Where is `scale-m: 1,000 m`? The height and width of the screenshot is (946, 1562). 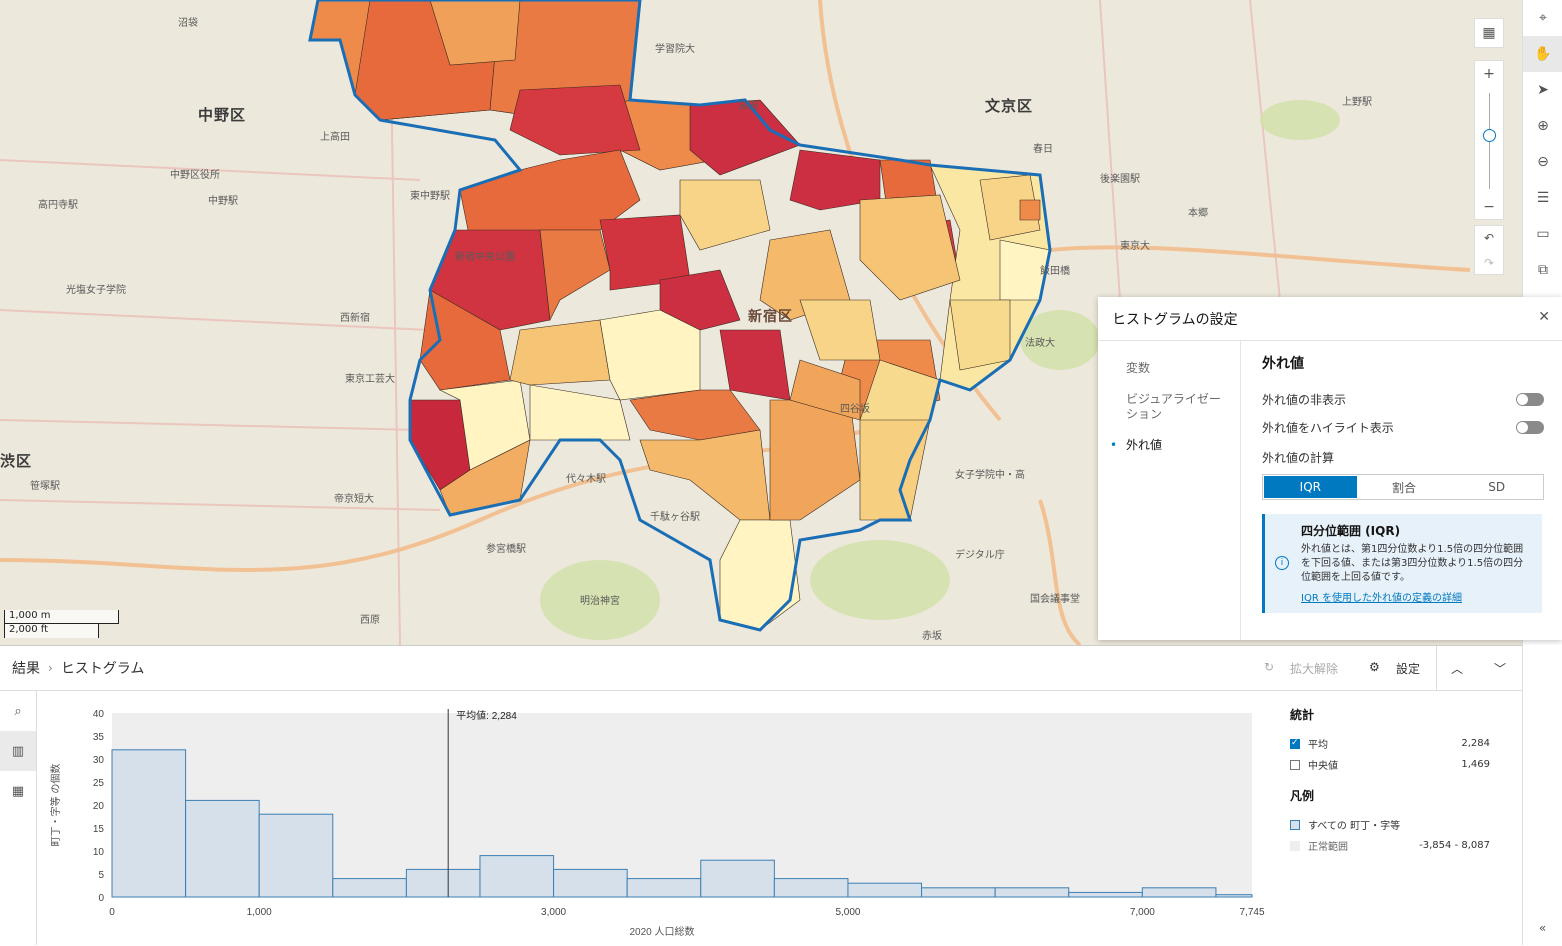
scale-m: 1,000 m is located at coordinates (61, 617).